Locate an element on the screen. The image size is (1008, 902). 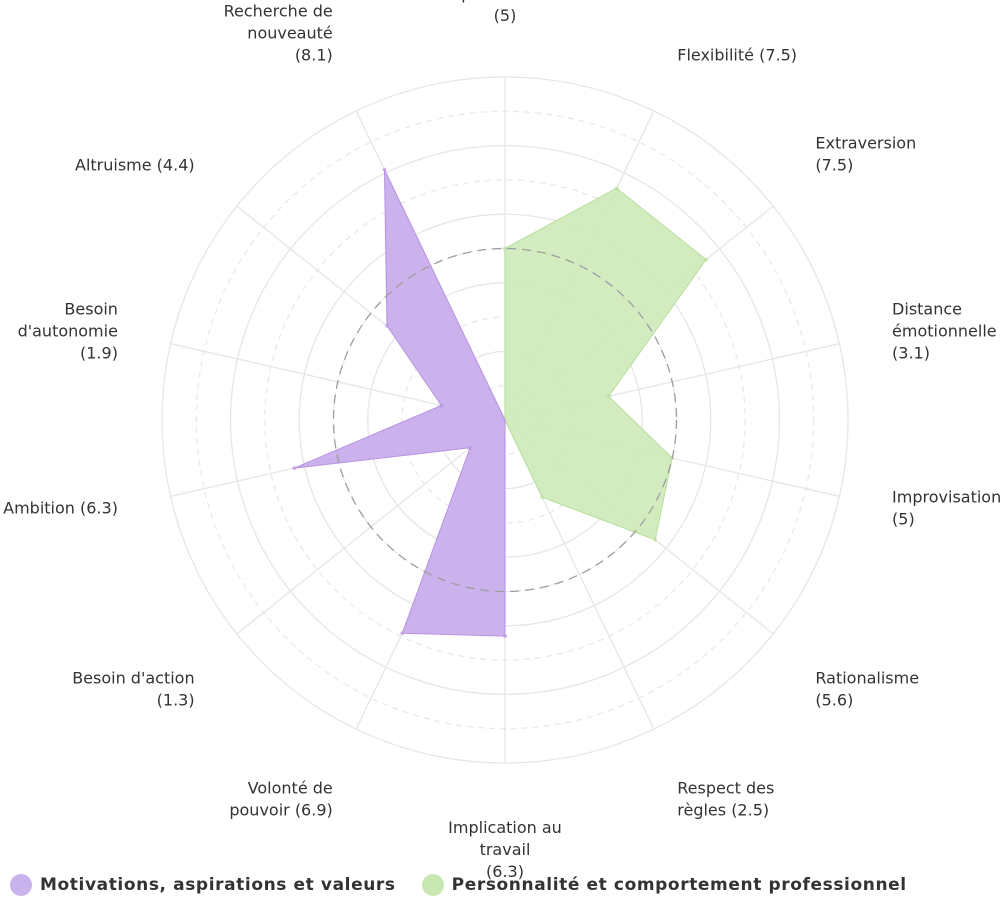
axis-label: Respect des règles (2.5) is located at coordinates (725, 799).